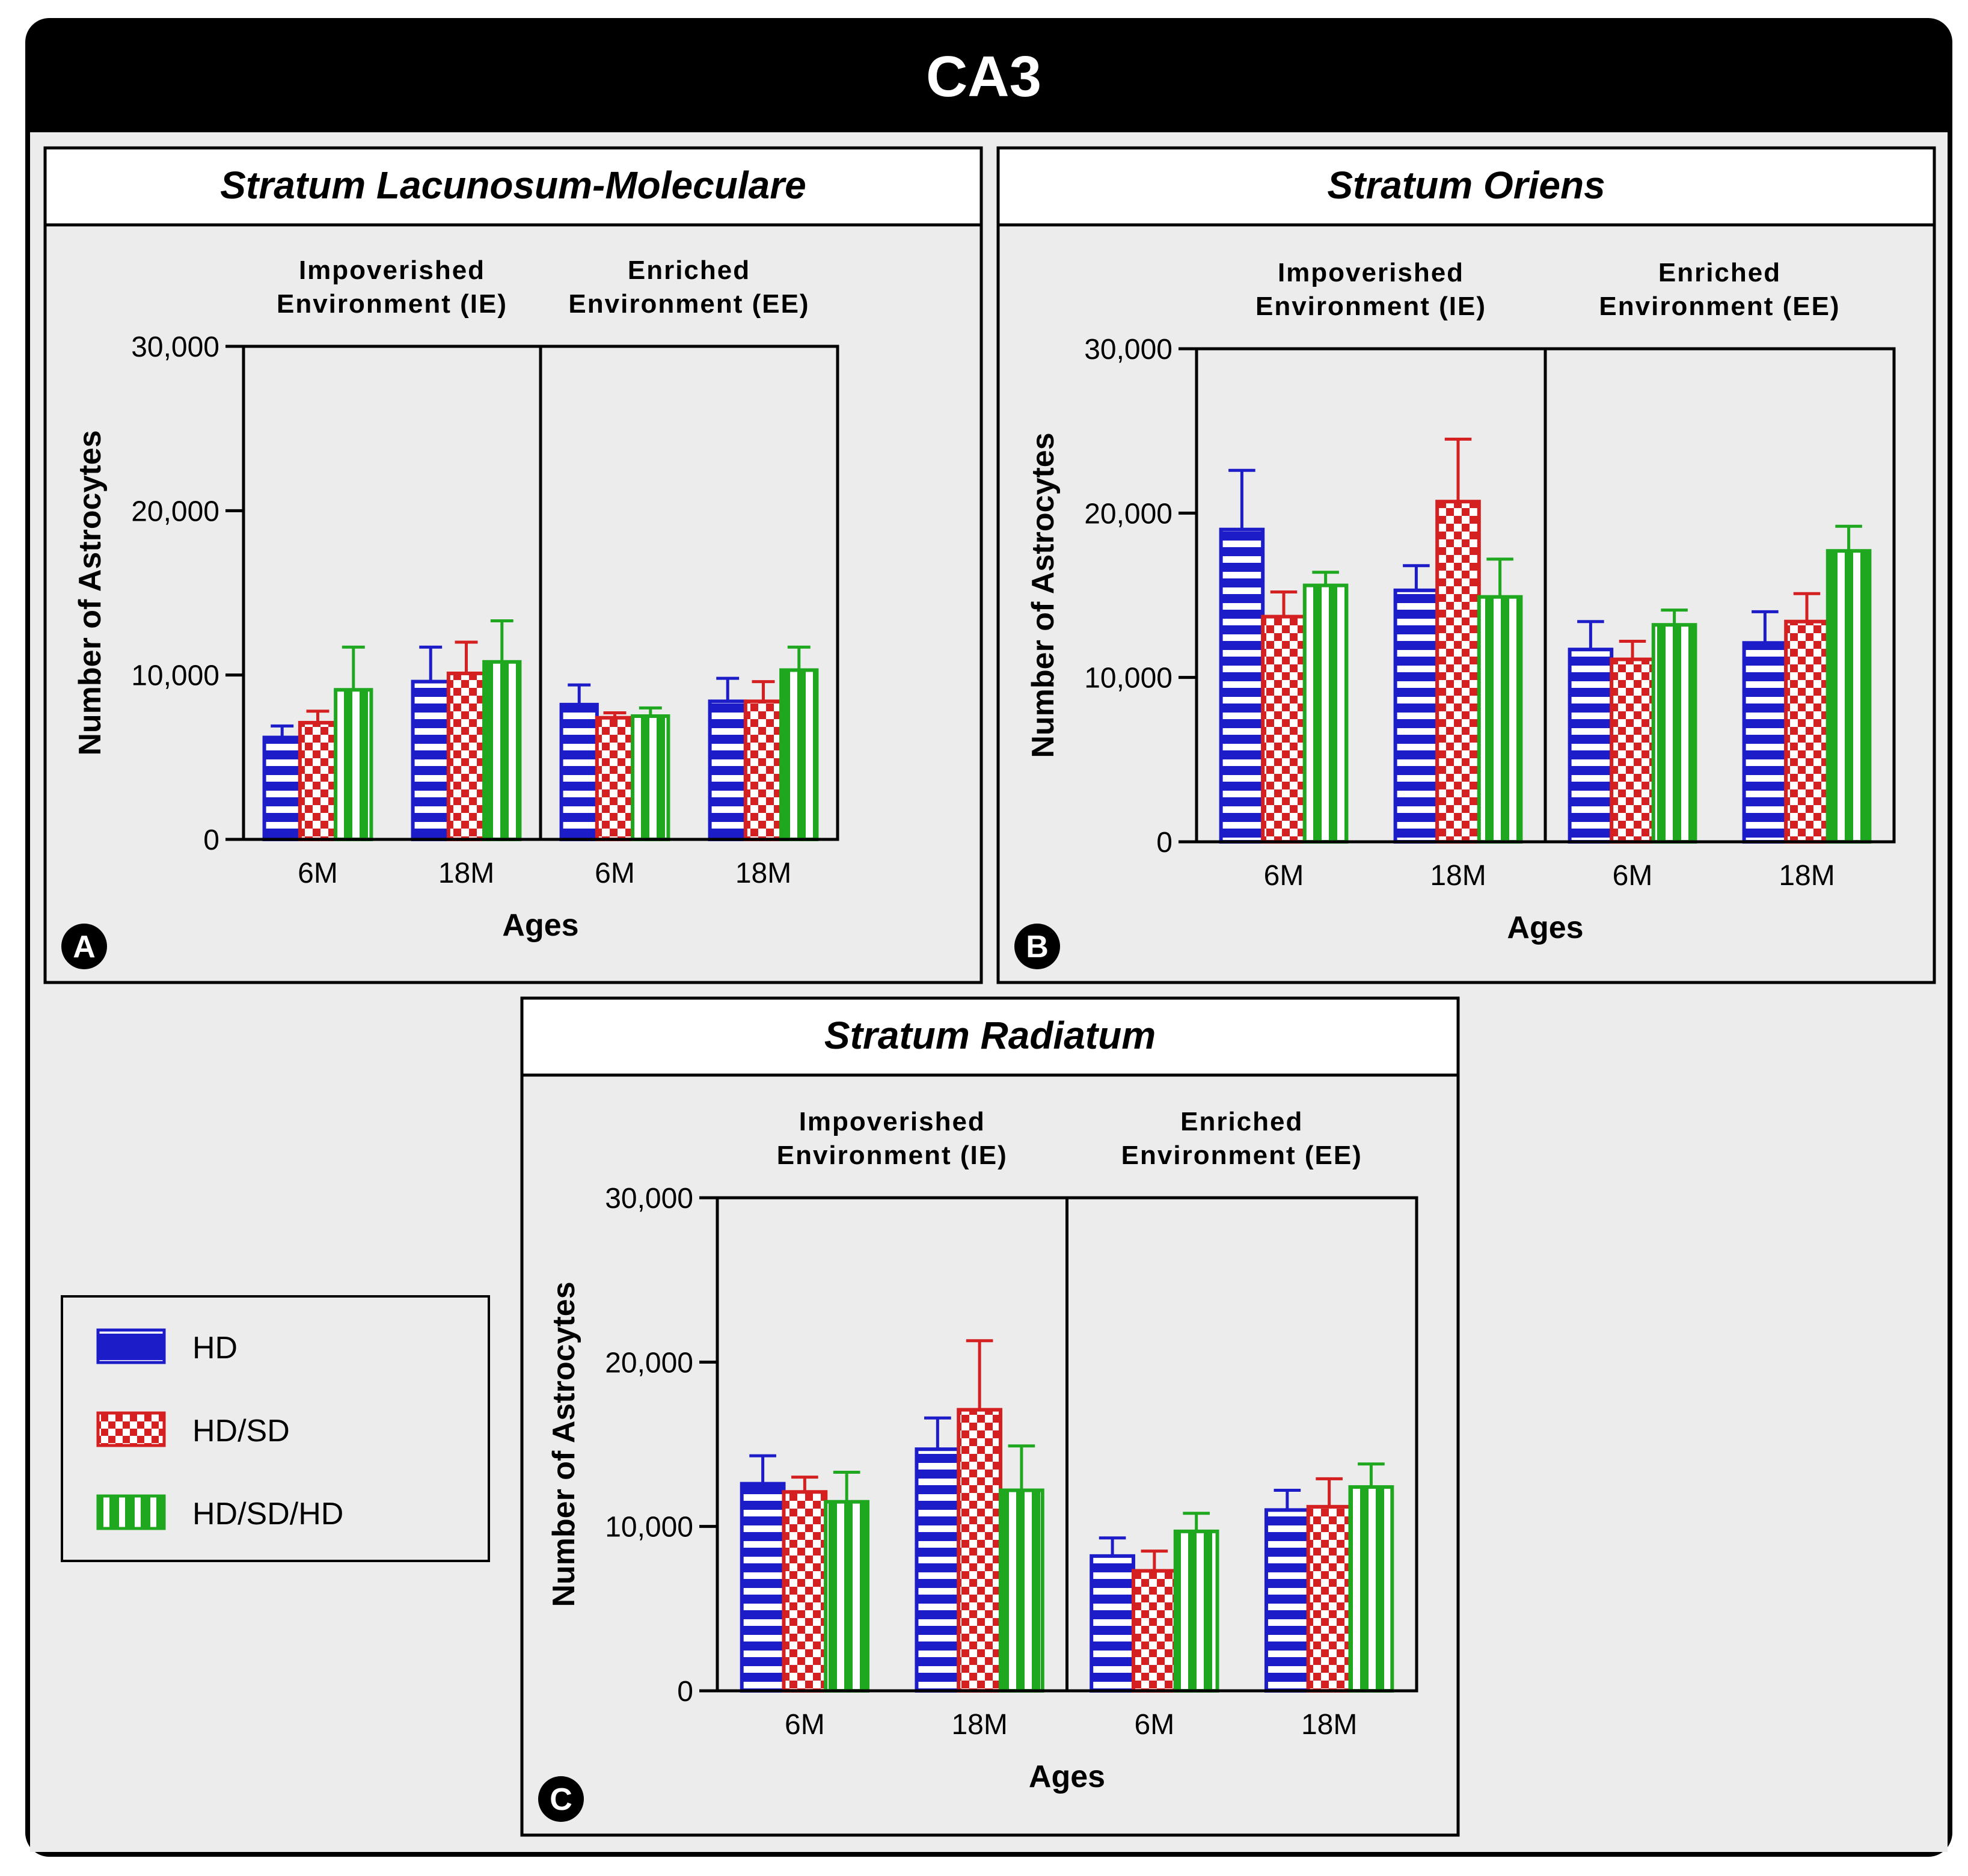  I want to click on legend: HD HD/SD HD/SD/HD, so click(275, 1428).